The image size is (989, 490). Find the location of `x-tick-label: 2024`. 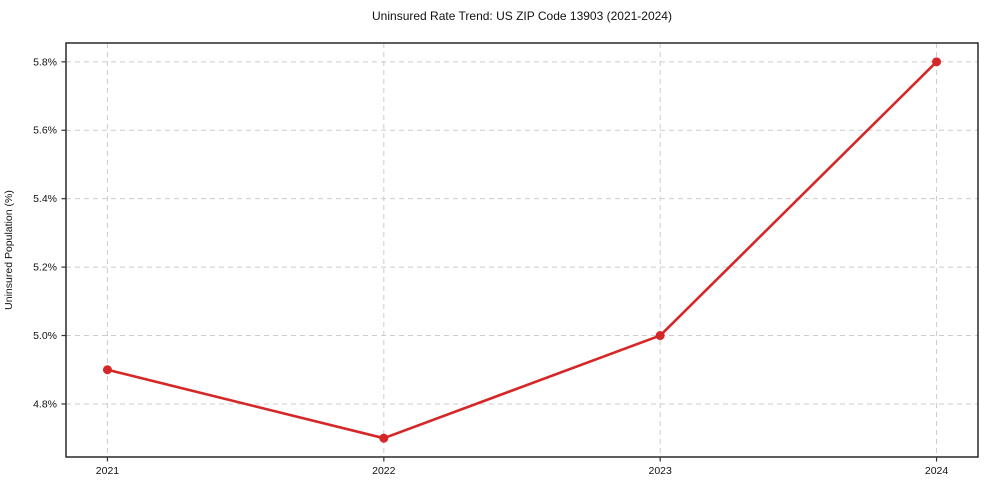

x-tick-label: 2024 is located at coordinates (937, 471).